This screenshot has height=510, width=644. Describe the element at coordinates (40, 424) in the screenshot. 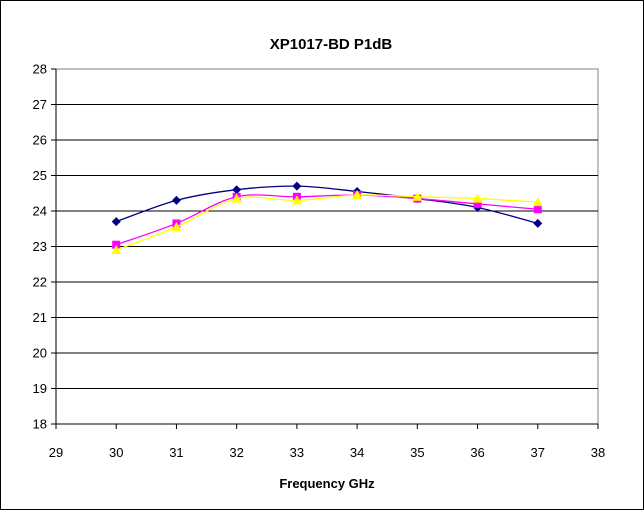

I see `y-tick-label: 18` at that location.